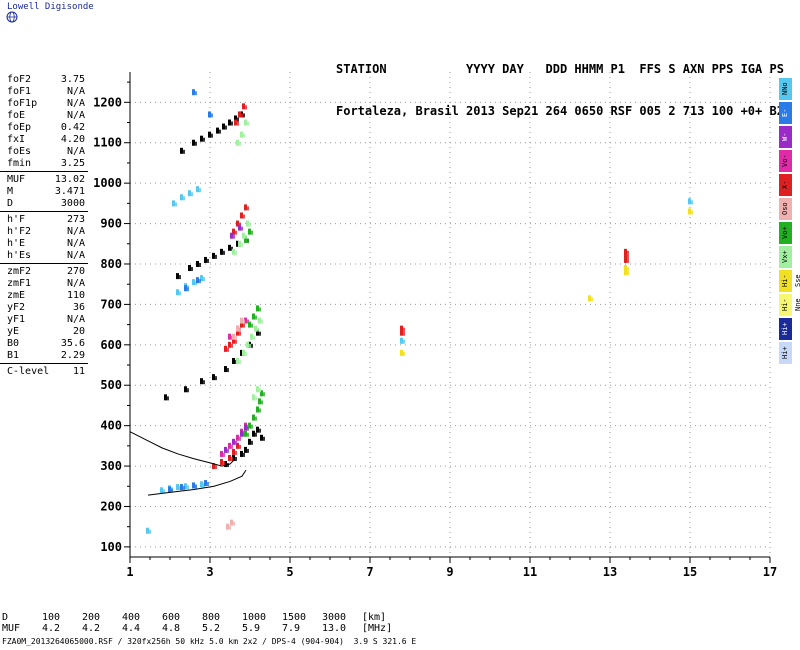 The image size is (800, 650). What do you see at coordinates (188, 463) in the screenshot?
I see `electron-profile` at bounding box center [188, 463].